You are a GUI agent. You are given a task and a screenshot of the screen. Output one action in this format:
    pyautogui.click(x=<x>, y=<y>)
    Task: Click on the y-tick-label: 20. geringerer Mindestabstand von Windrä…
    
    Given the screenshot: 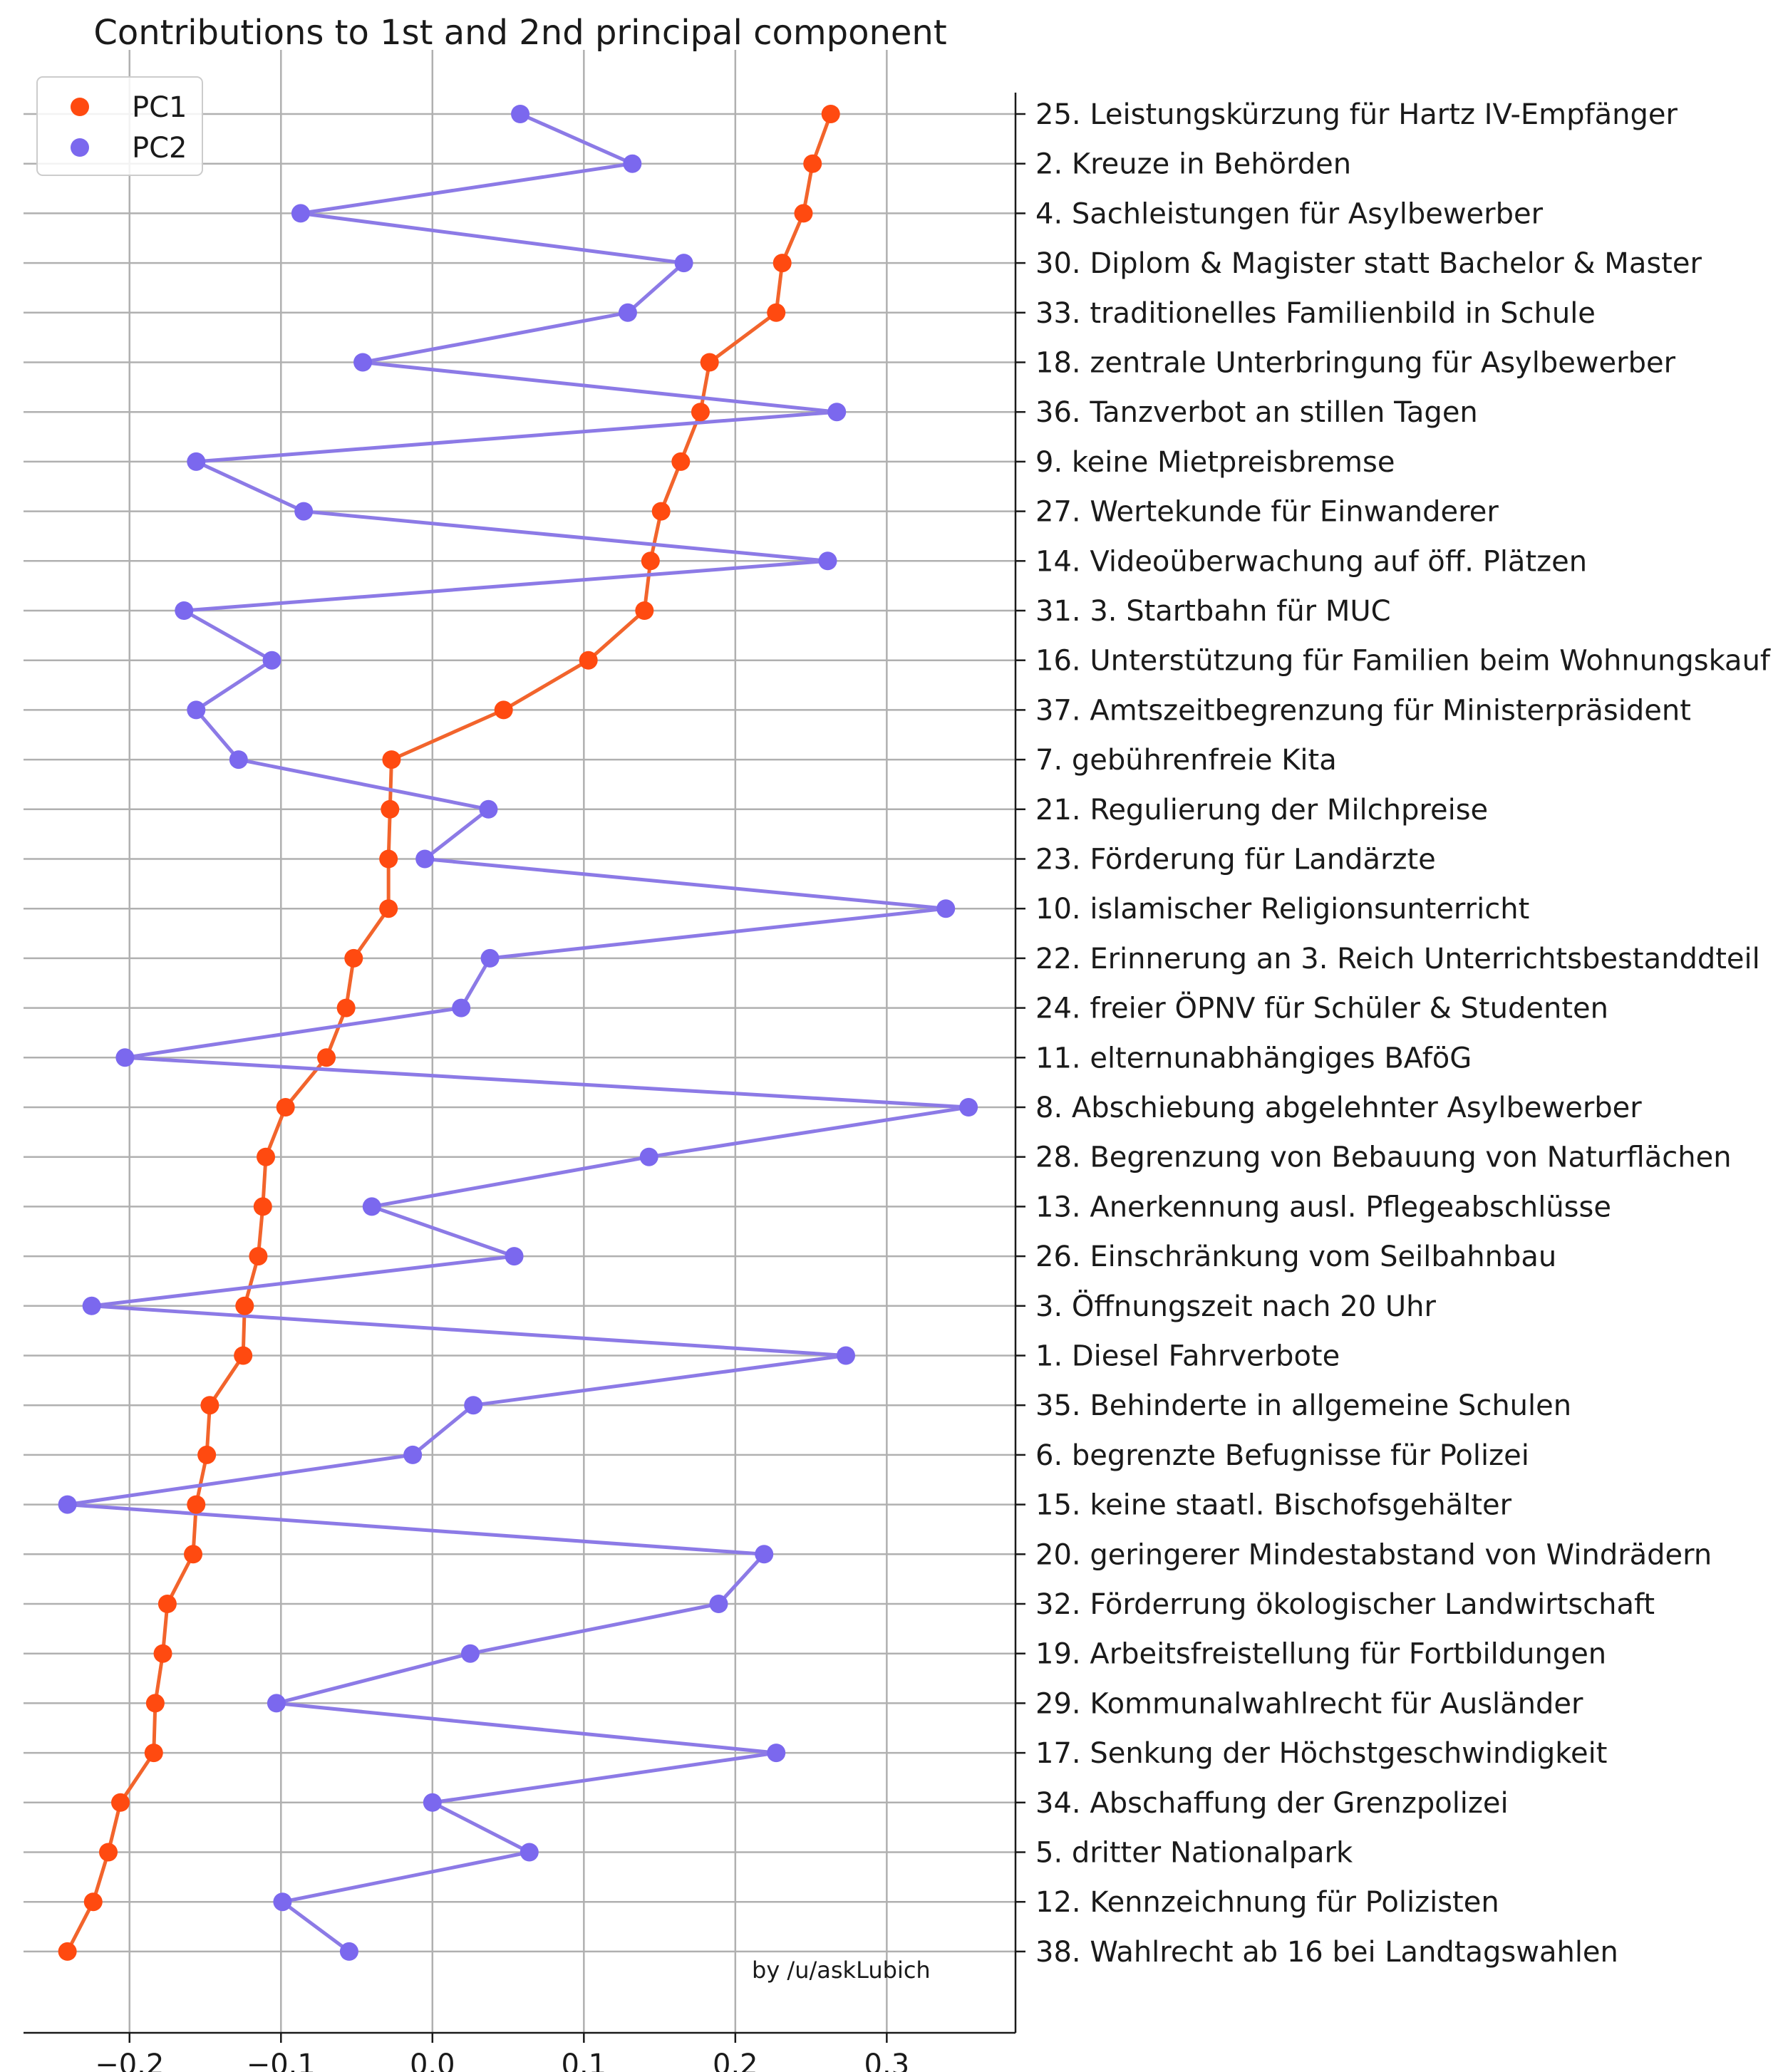 What is the action you would take?
    pyautogui.click(x=1373, y=1554)
    